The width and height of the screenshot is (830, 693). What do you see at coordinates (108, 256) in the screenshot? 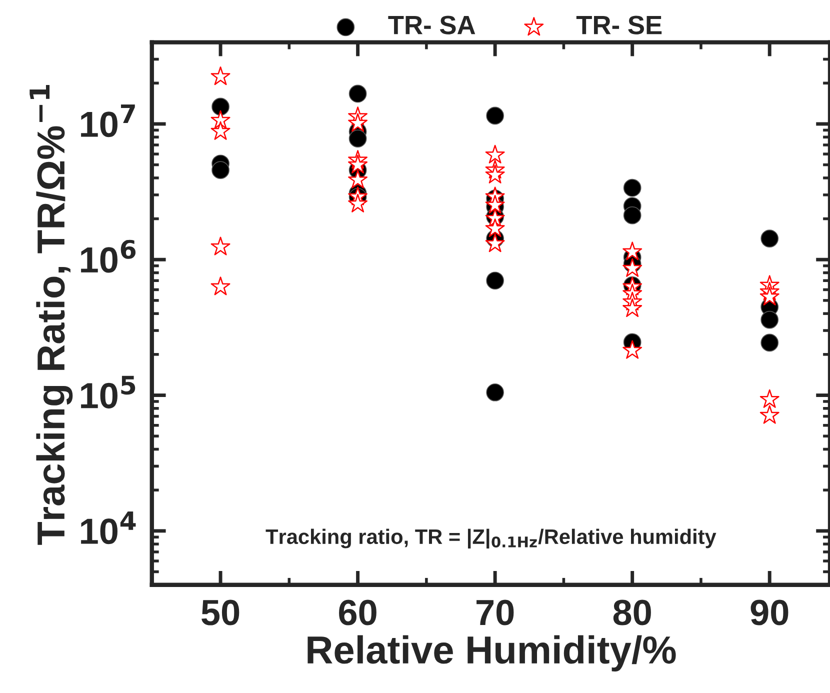
I see `y-tick-label: 10$^{6}$` at bounding box center [108, 256].